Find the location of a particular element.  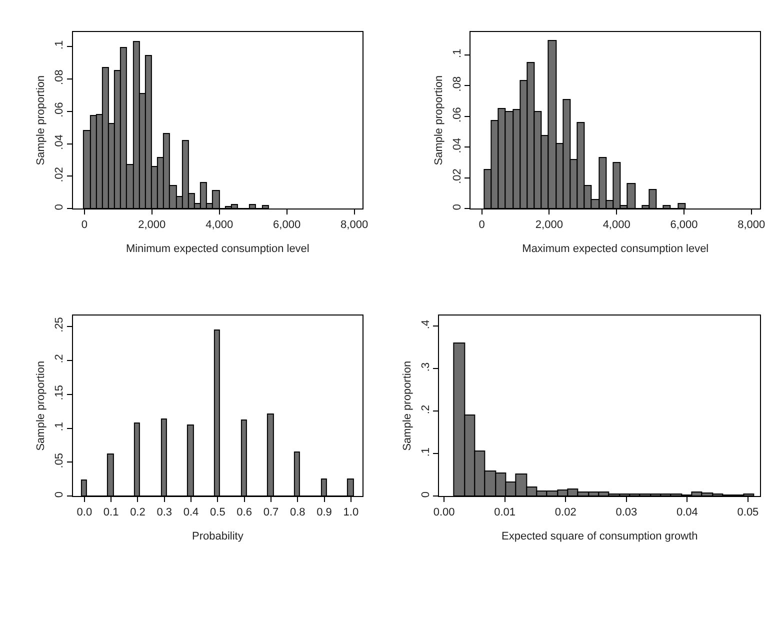

x-tick-label: 0.7 is located at coordinates (271, 512).